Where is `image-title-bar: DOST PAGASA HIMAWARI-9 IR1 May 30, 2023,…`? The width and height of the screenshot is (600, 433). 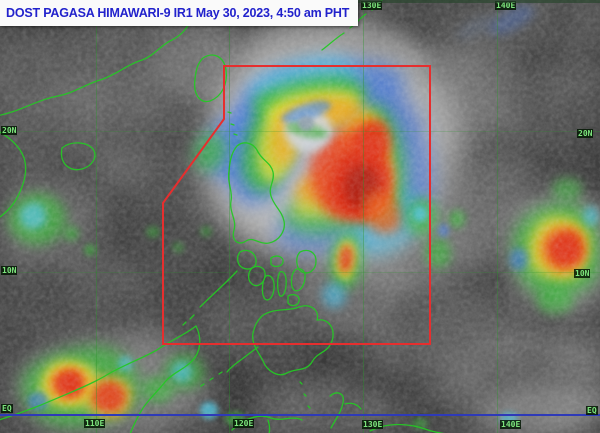 image-title-bar: DOST PAGASA HIMAWARI-9 IR1 May 30, 2023,… is located at coordinates (179, 13).